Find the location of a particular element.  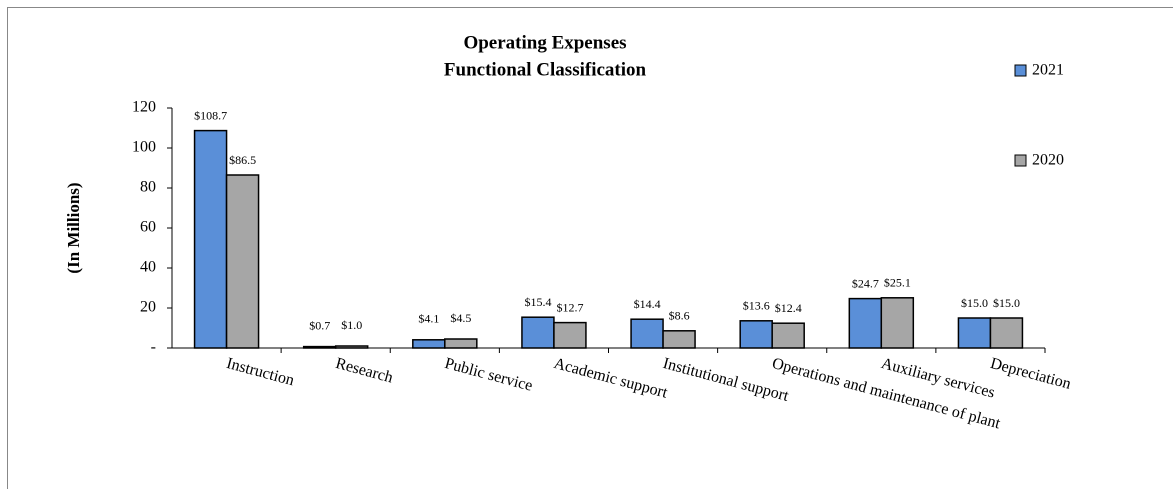

value-label: $4.1 is located at coordinates (428, 319).